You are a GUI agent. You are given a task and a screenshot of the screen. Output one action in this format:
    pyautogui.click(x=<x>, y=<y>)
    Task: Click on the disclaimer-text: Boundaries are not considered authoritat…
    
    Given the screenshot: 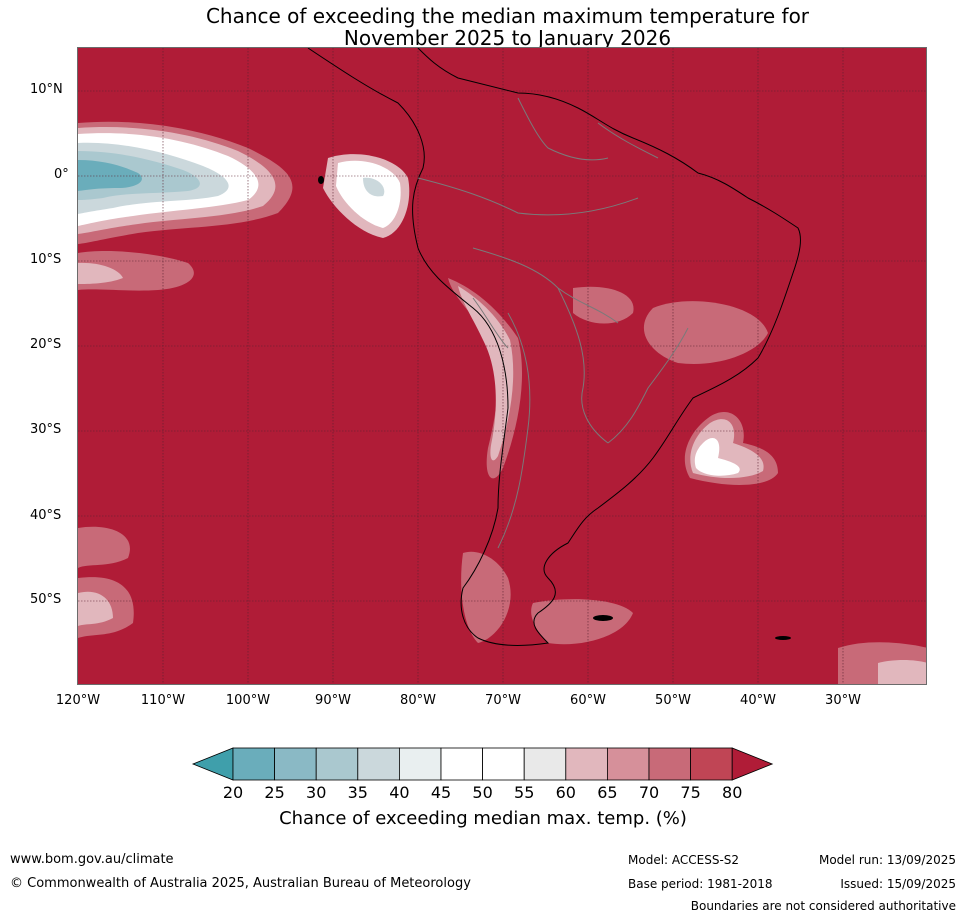 What is the action you would take?
    pyautogui.click(x=823, y=906)
    